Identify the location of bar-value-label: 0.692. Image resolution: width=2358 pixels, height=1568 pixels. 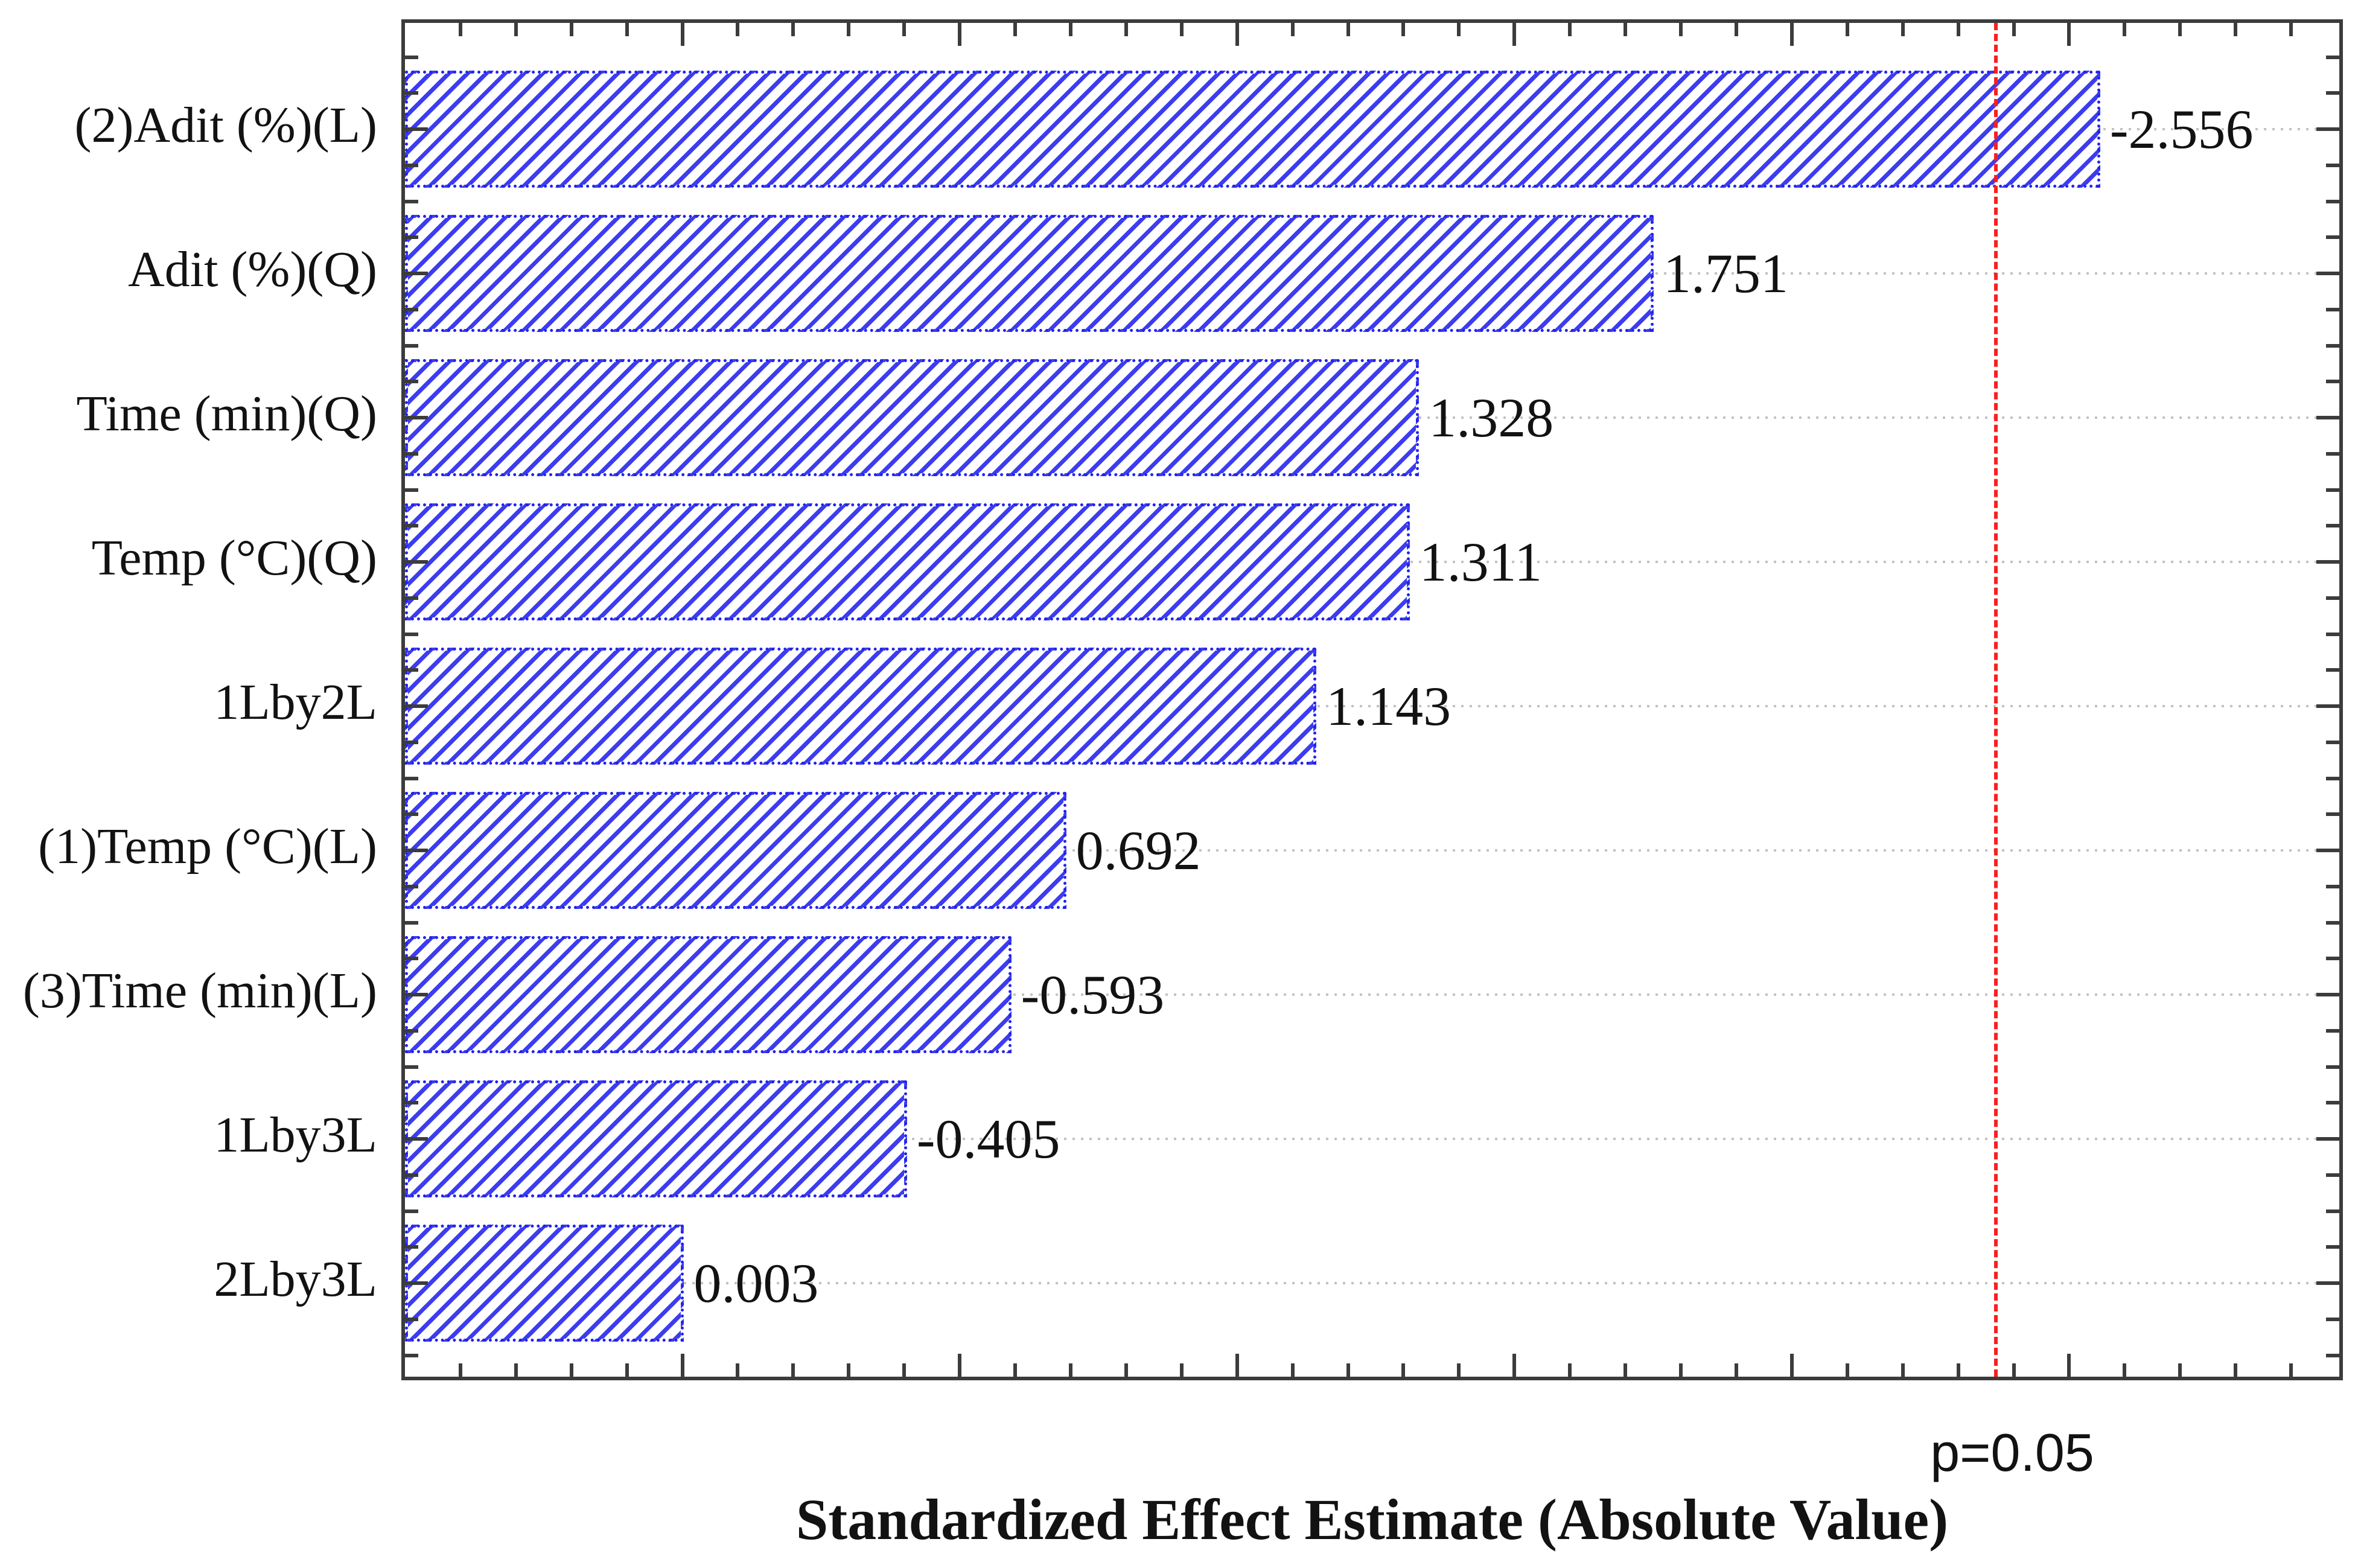
(1138, 850).